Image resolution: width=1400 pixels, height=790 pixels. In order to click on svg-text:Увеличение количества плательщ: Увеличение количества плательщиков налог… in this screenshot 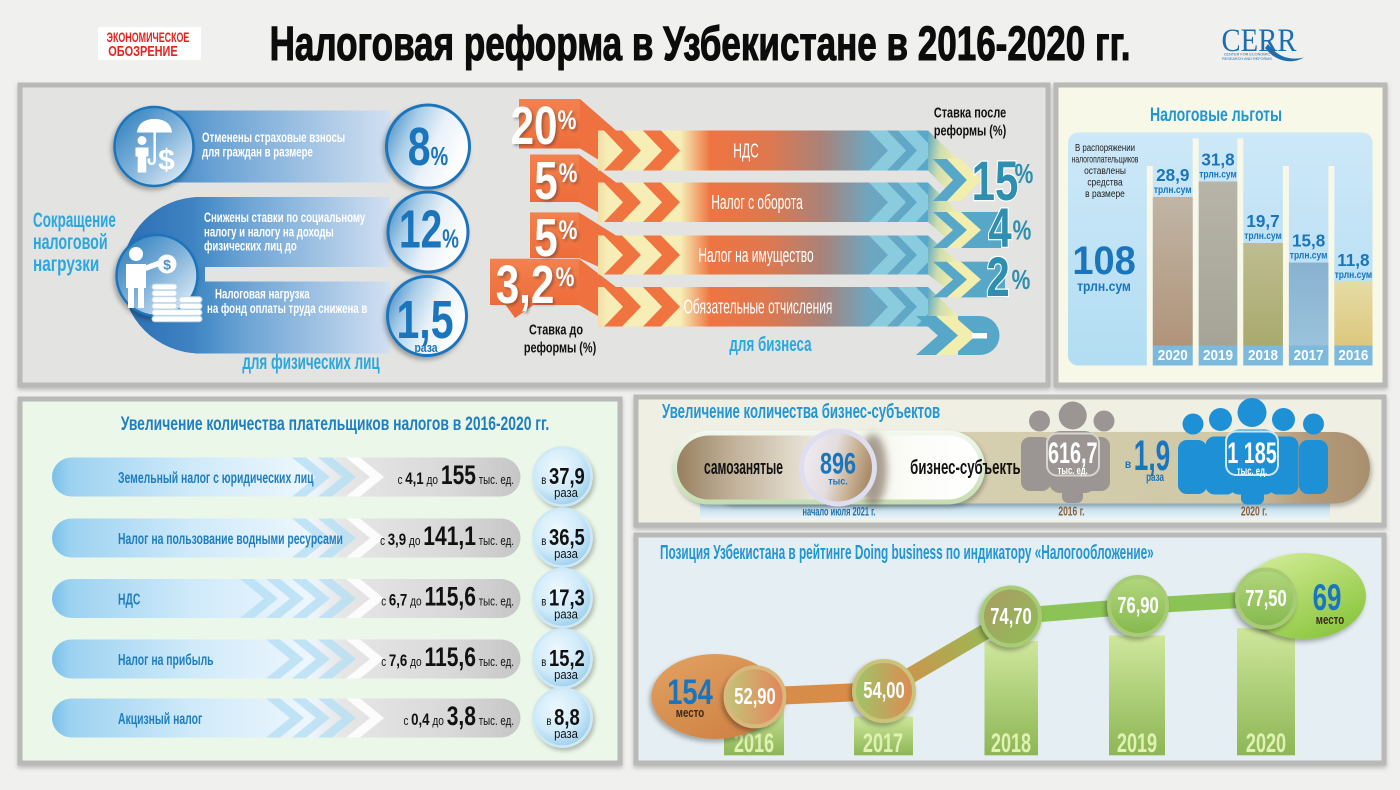, I will do `click(335, 424)`.